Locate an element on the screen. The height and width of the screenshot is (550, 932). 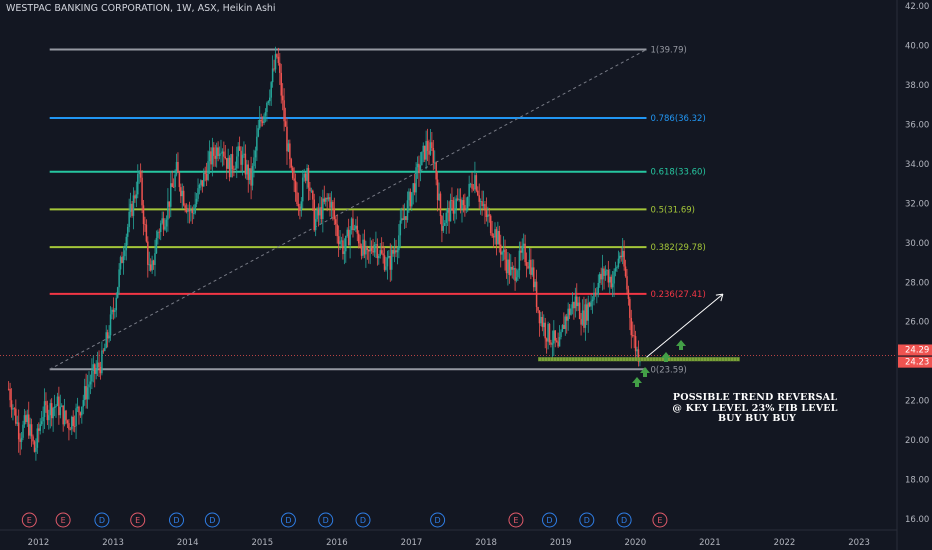
price-tick-label: 28.00 is located at coordinates (917, 283).